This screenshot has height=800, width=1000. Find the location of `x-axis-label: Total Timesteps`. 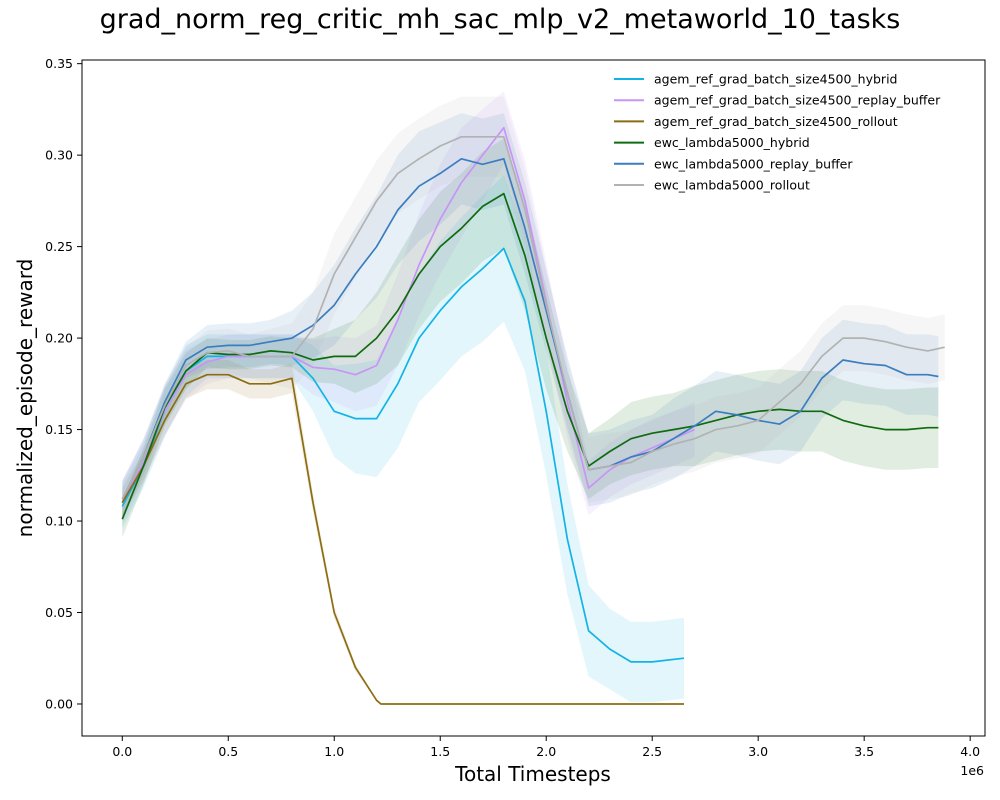

x-axis-label: Total Timesteps is located at coordinates (532, 774).